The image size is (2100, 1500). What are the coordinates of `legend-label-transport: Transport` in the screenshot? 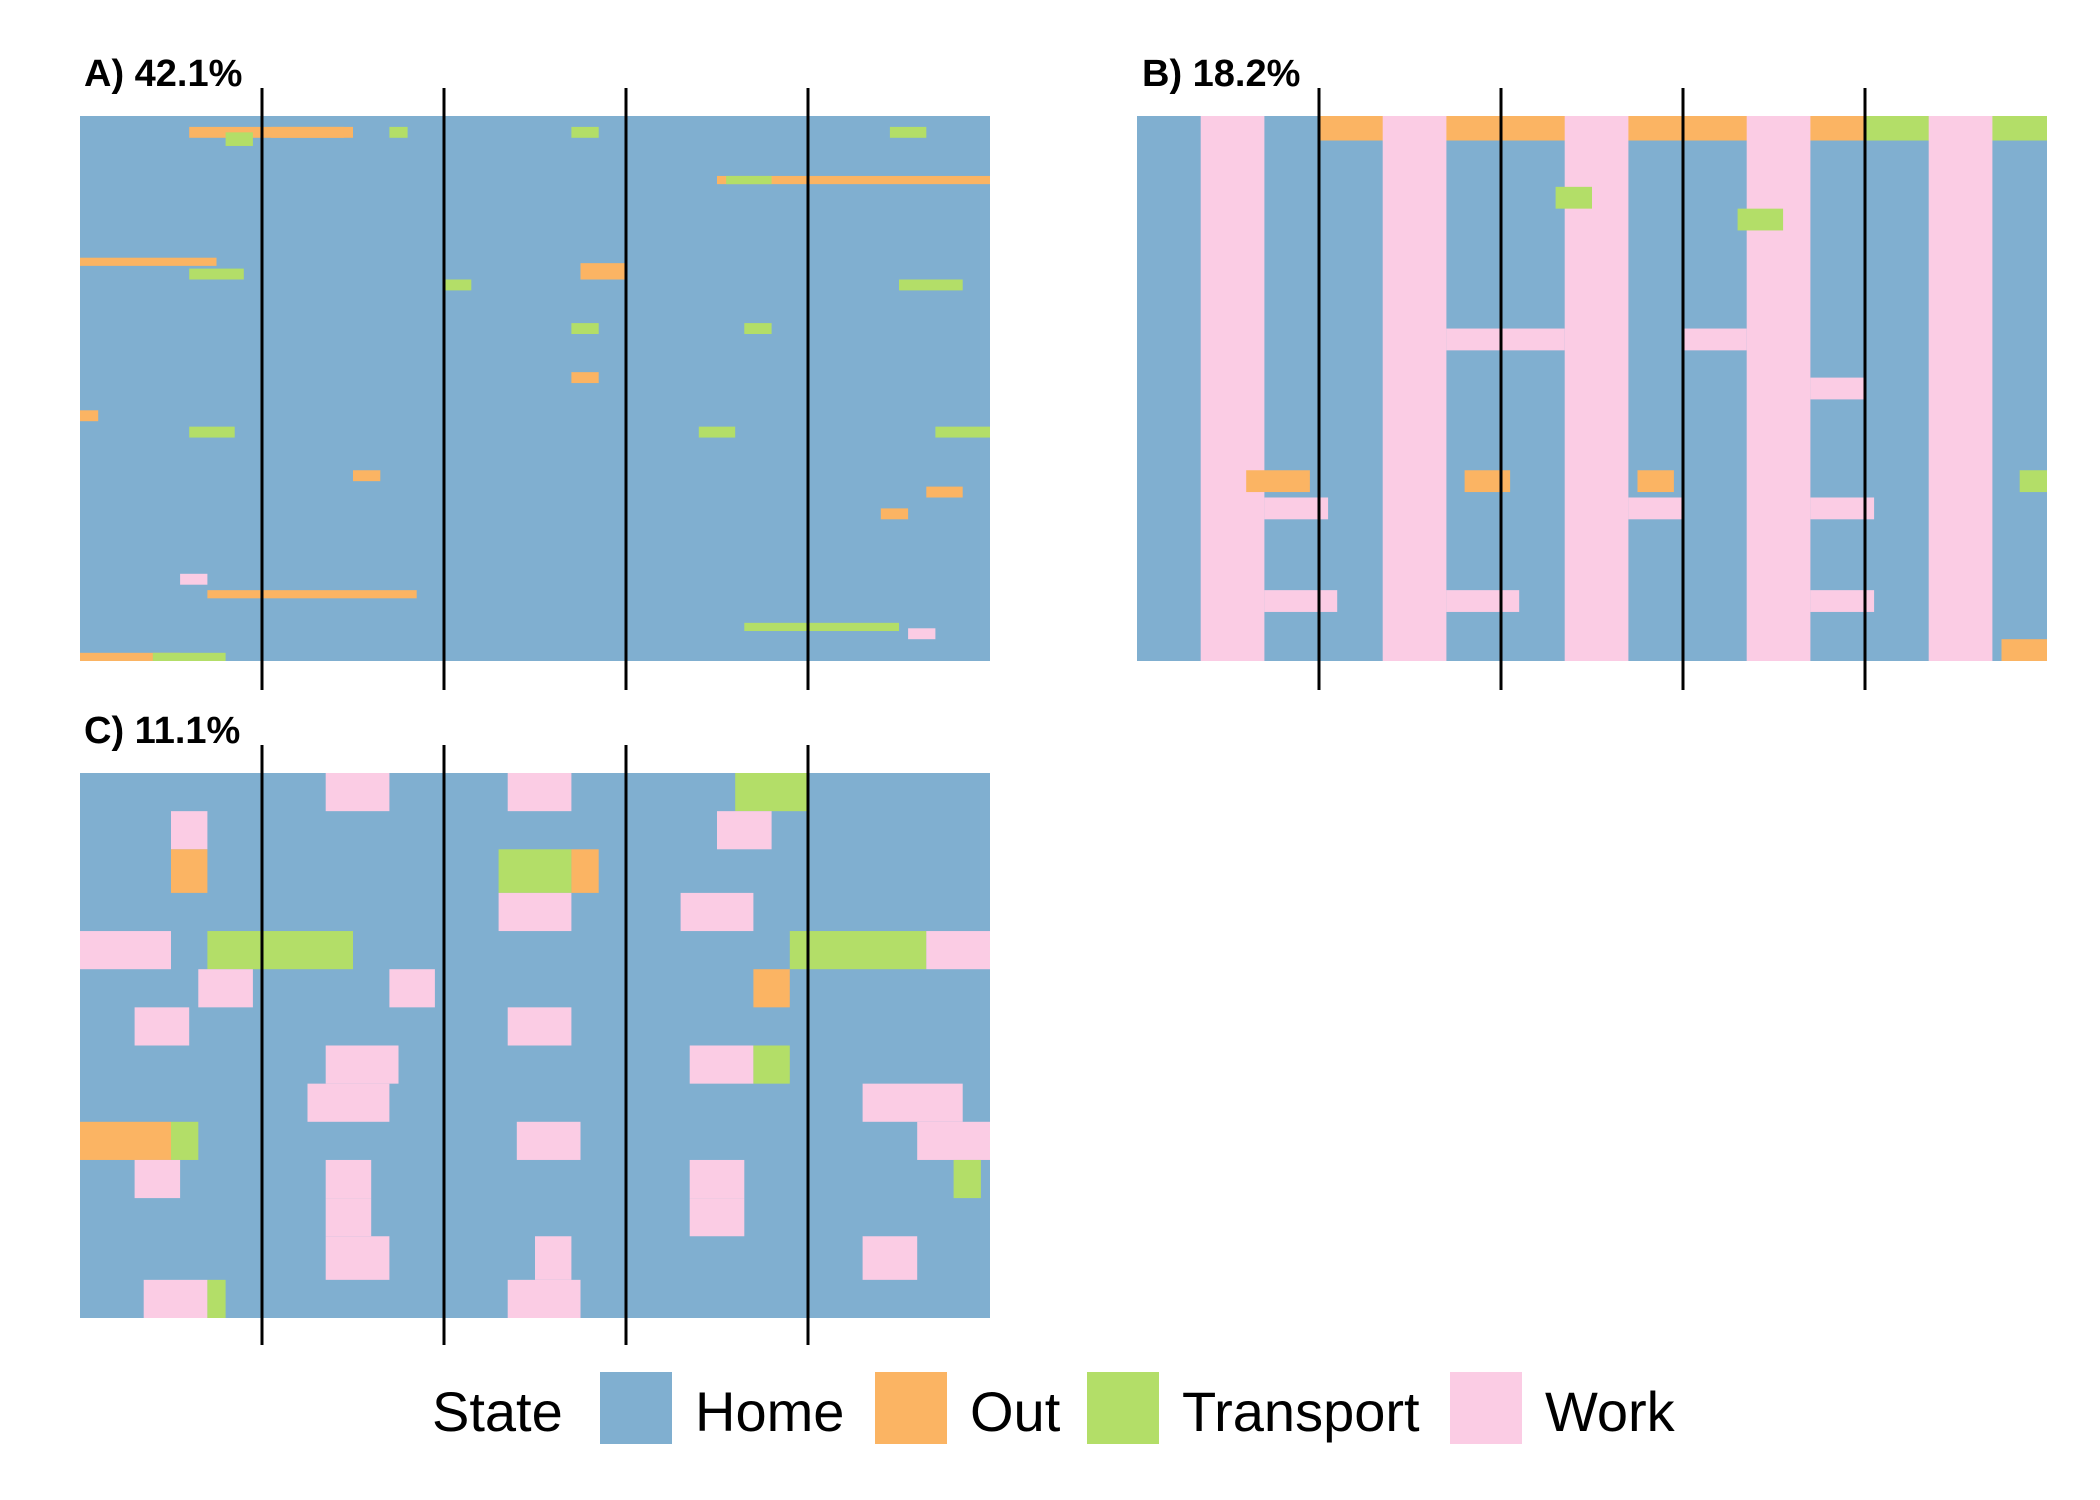 It's located at (1301, 1411).